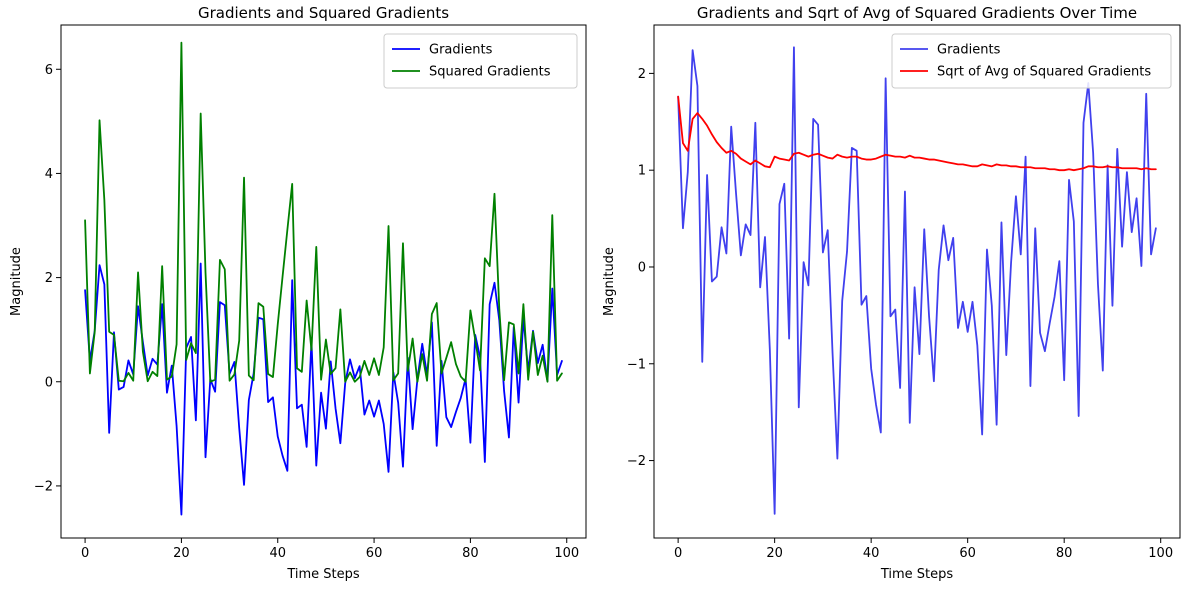  What do you see at coordinates (49, 70) in the screenshot?
I see `y-tick-label: 6` at bounding box center [49, 70].